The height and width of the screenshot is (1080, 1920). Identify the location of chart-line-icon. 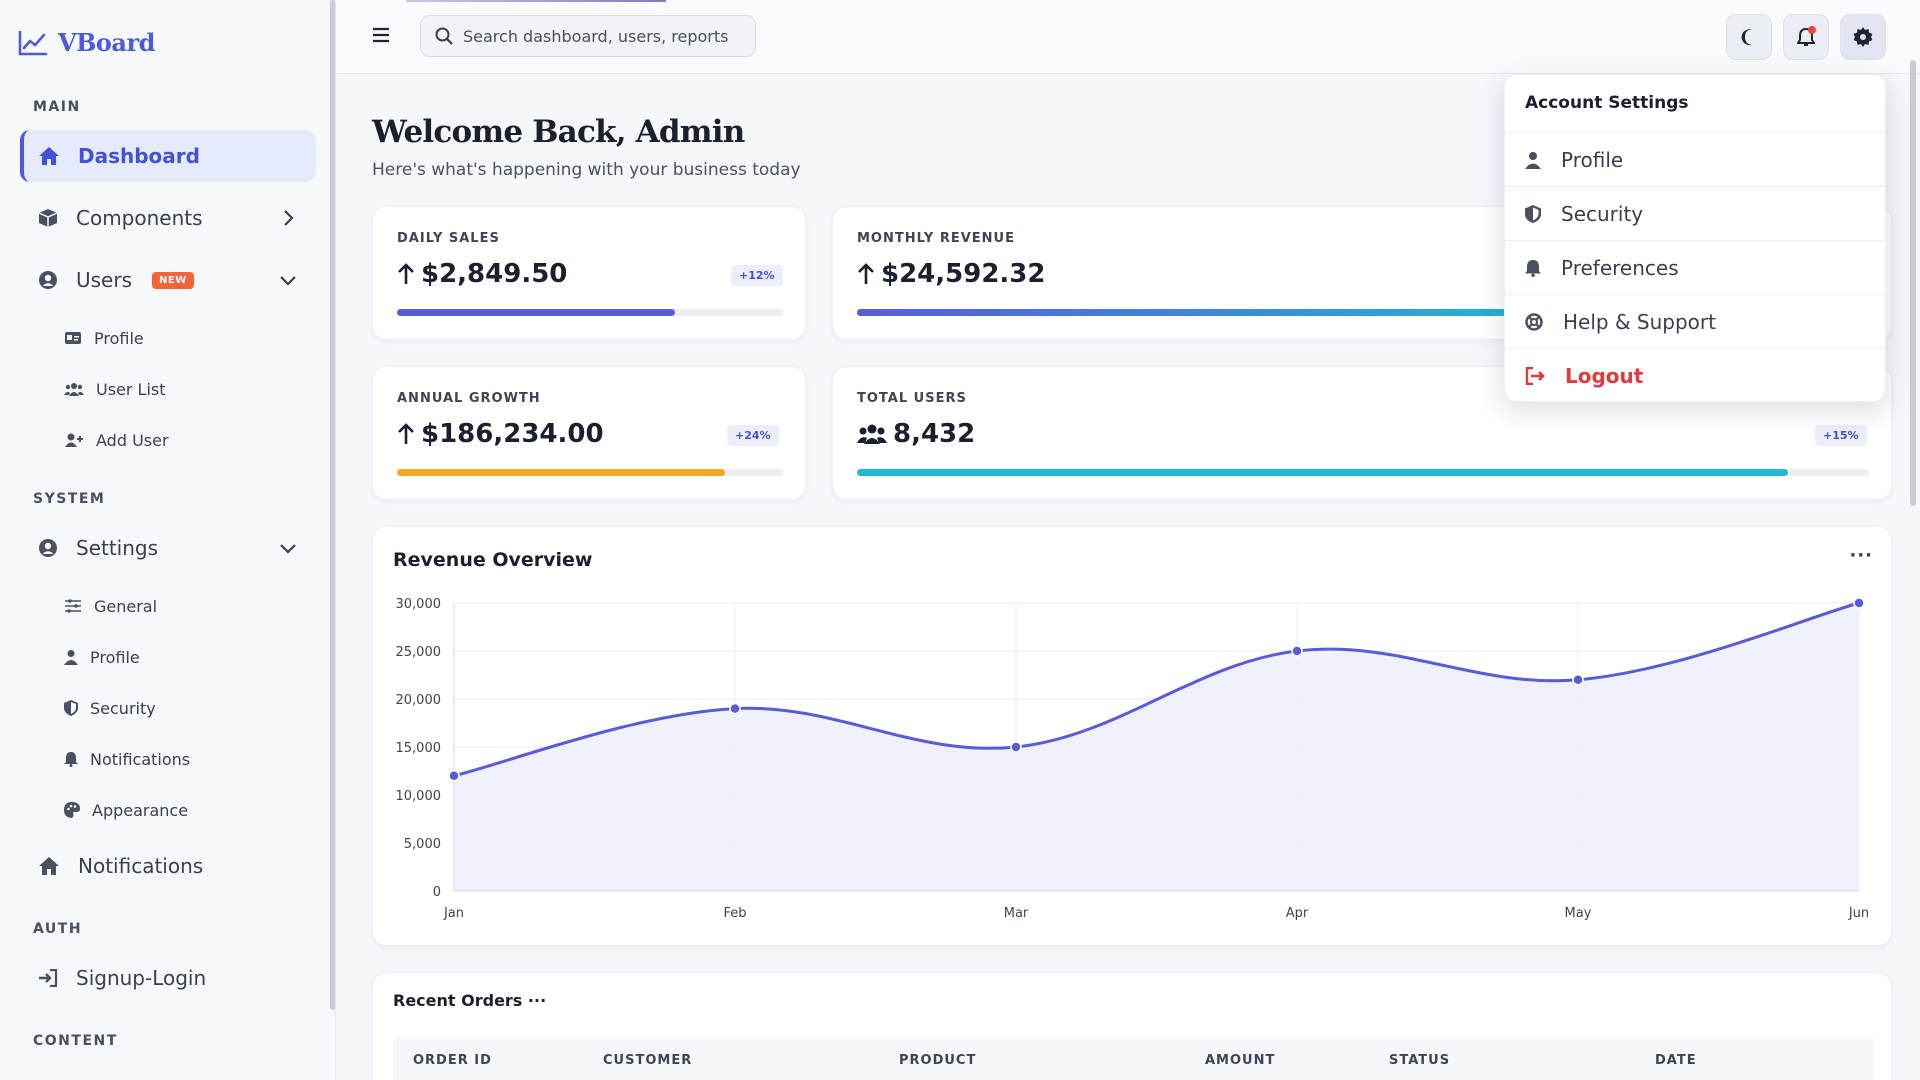
(33, 42).